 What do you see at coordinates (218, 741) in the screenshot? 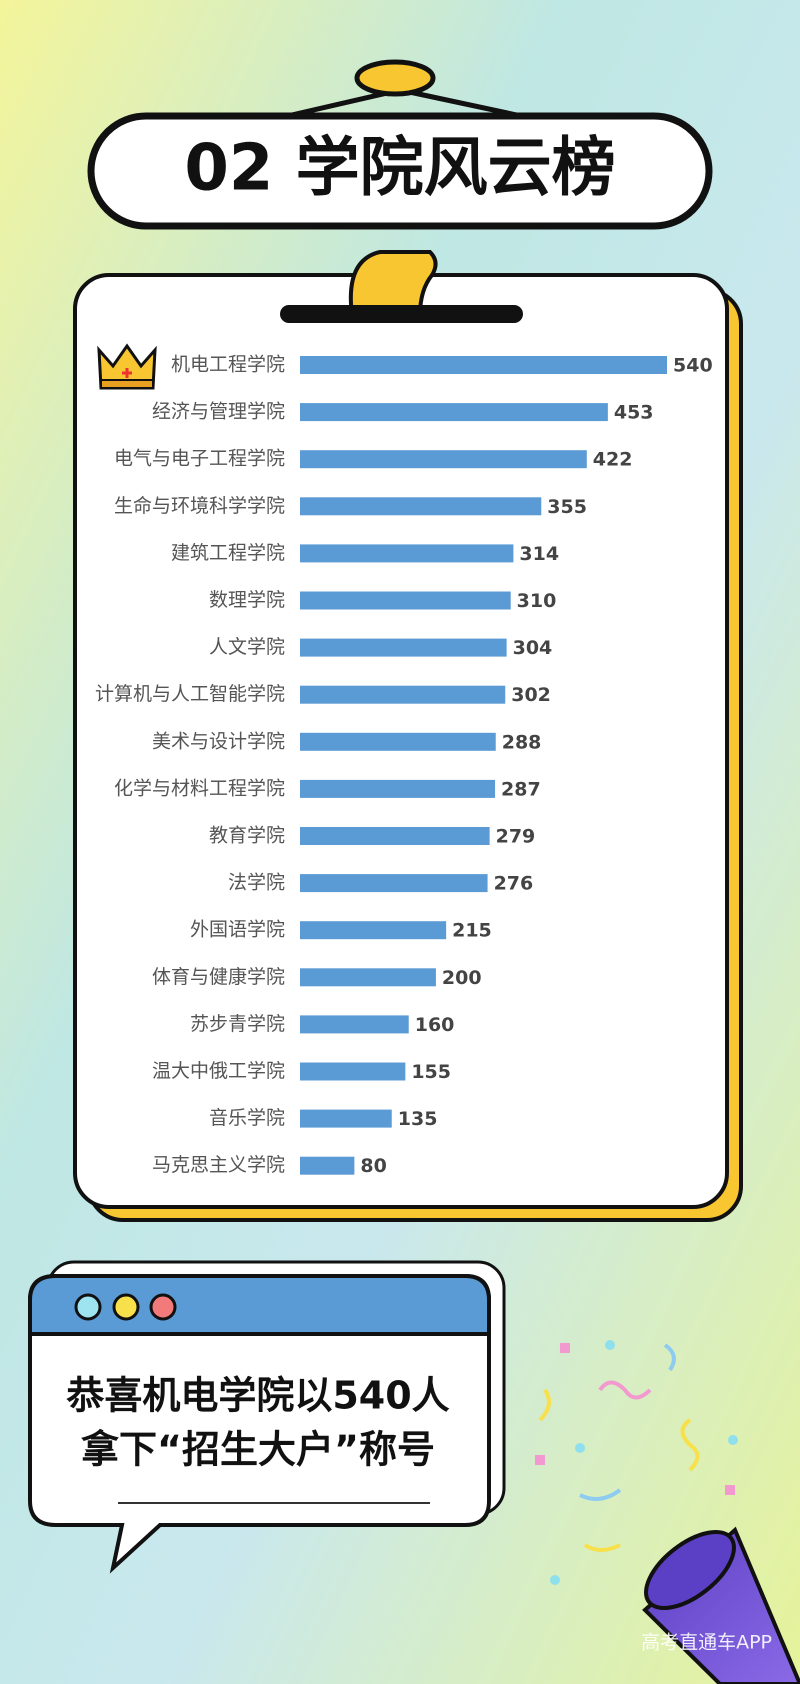
I see `category-label: 美术与设计学院` at bounding box center [218, 741].